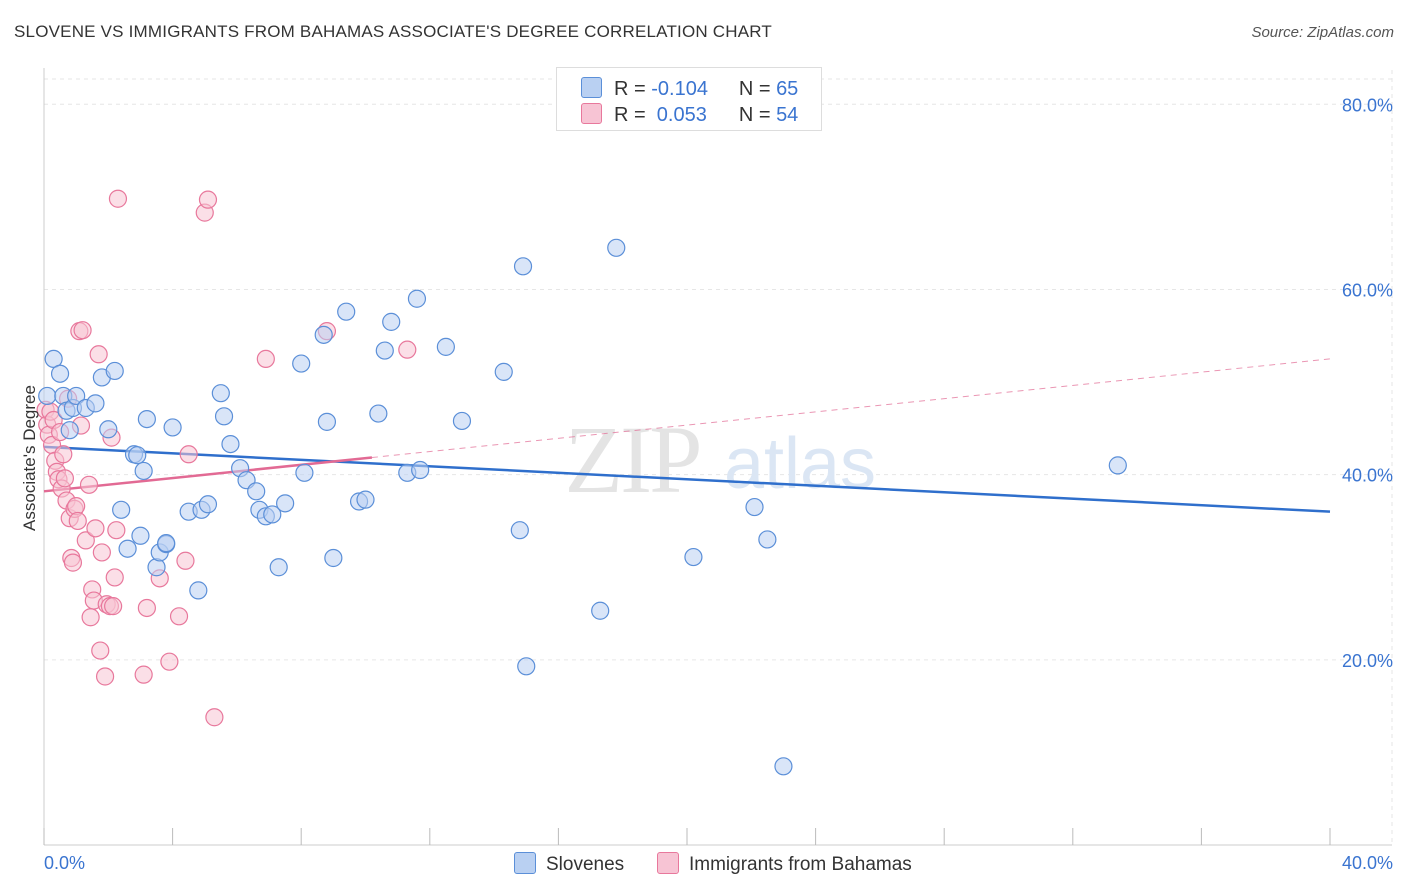 Image resolution: width=1406 pixels, height=892 pixels. I want to click on correlation-legend: R = -0.104 N = 65 R = 0.053 N = 54, so click(689, 99).